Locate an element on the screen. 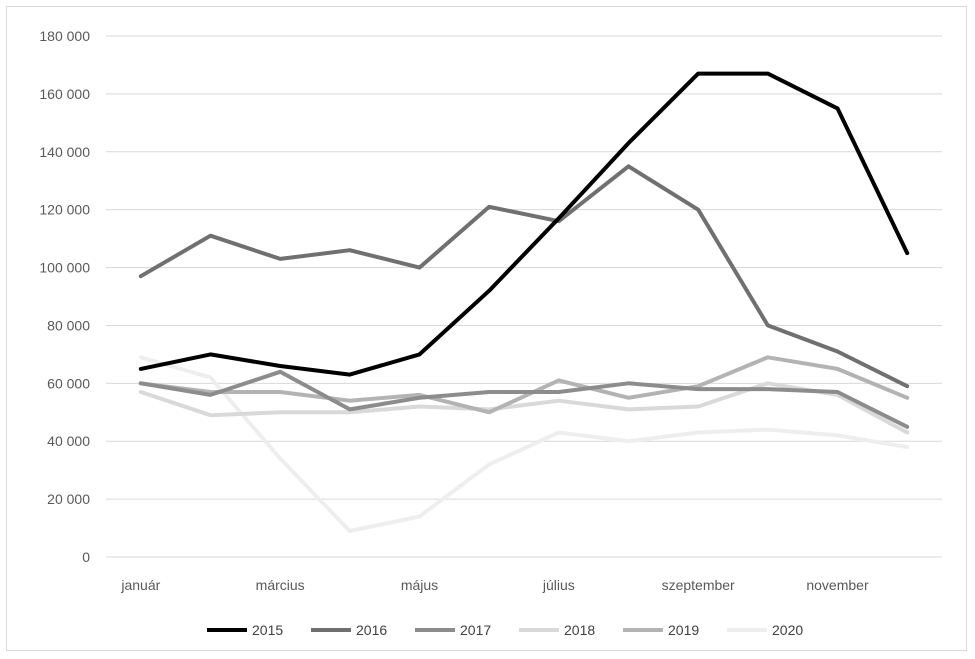  y-tick-label: 140 000 is located at coordinates (64, 152).